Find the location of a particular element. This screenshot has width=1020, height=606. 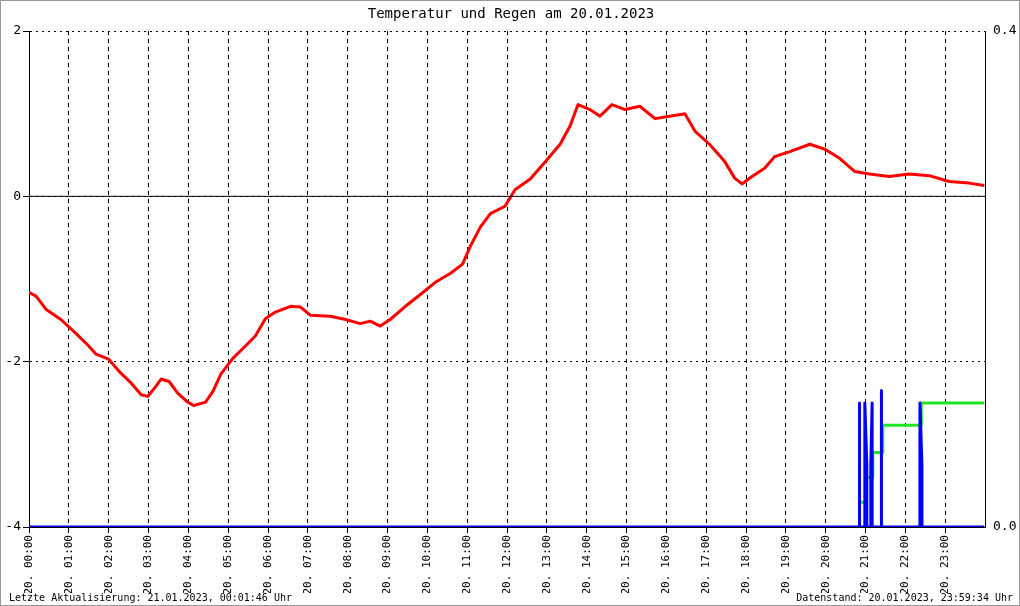

x-tick-label: 20. 19:00 is located at coordinates (785, 565).